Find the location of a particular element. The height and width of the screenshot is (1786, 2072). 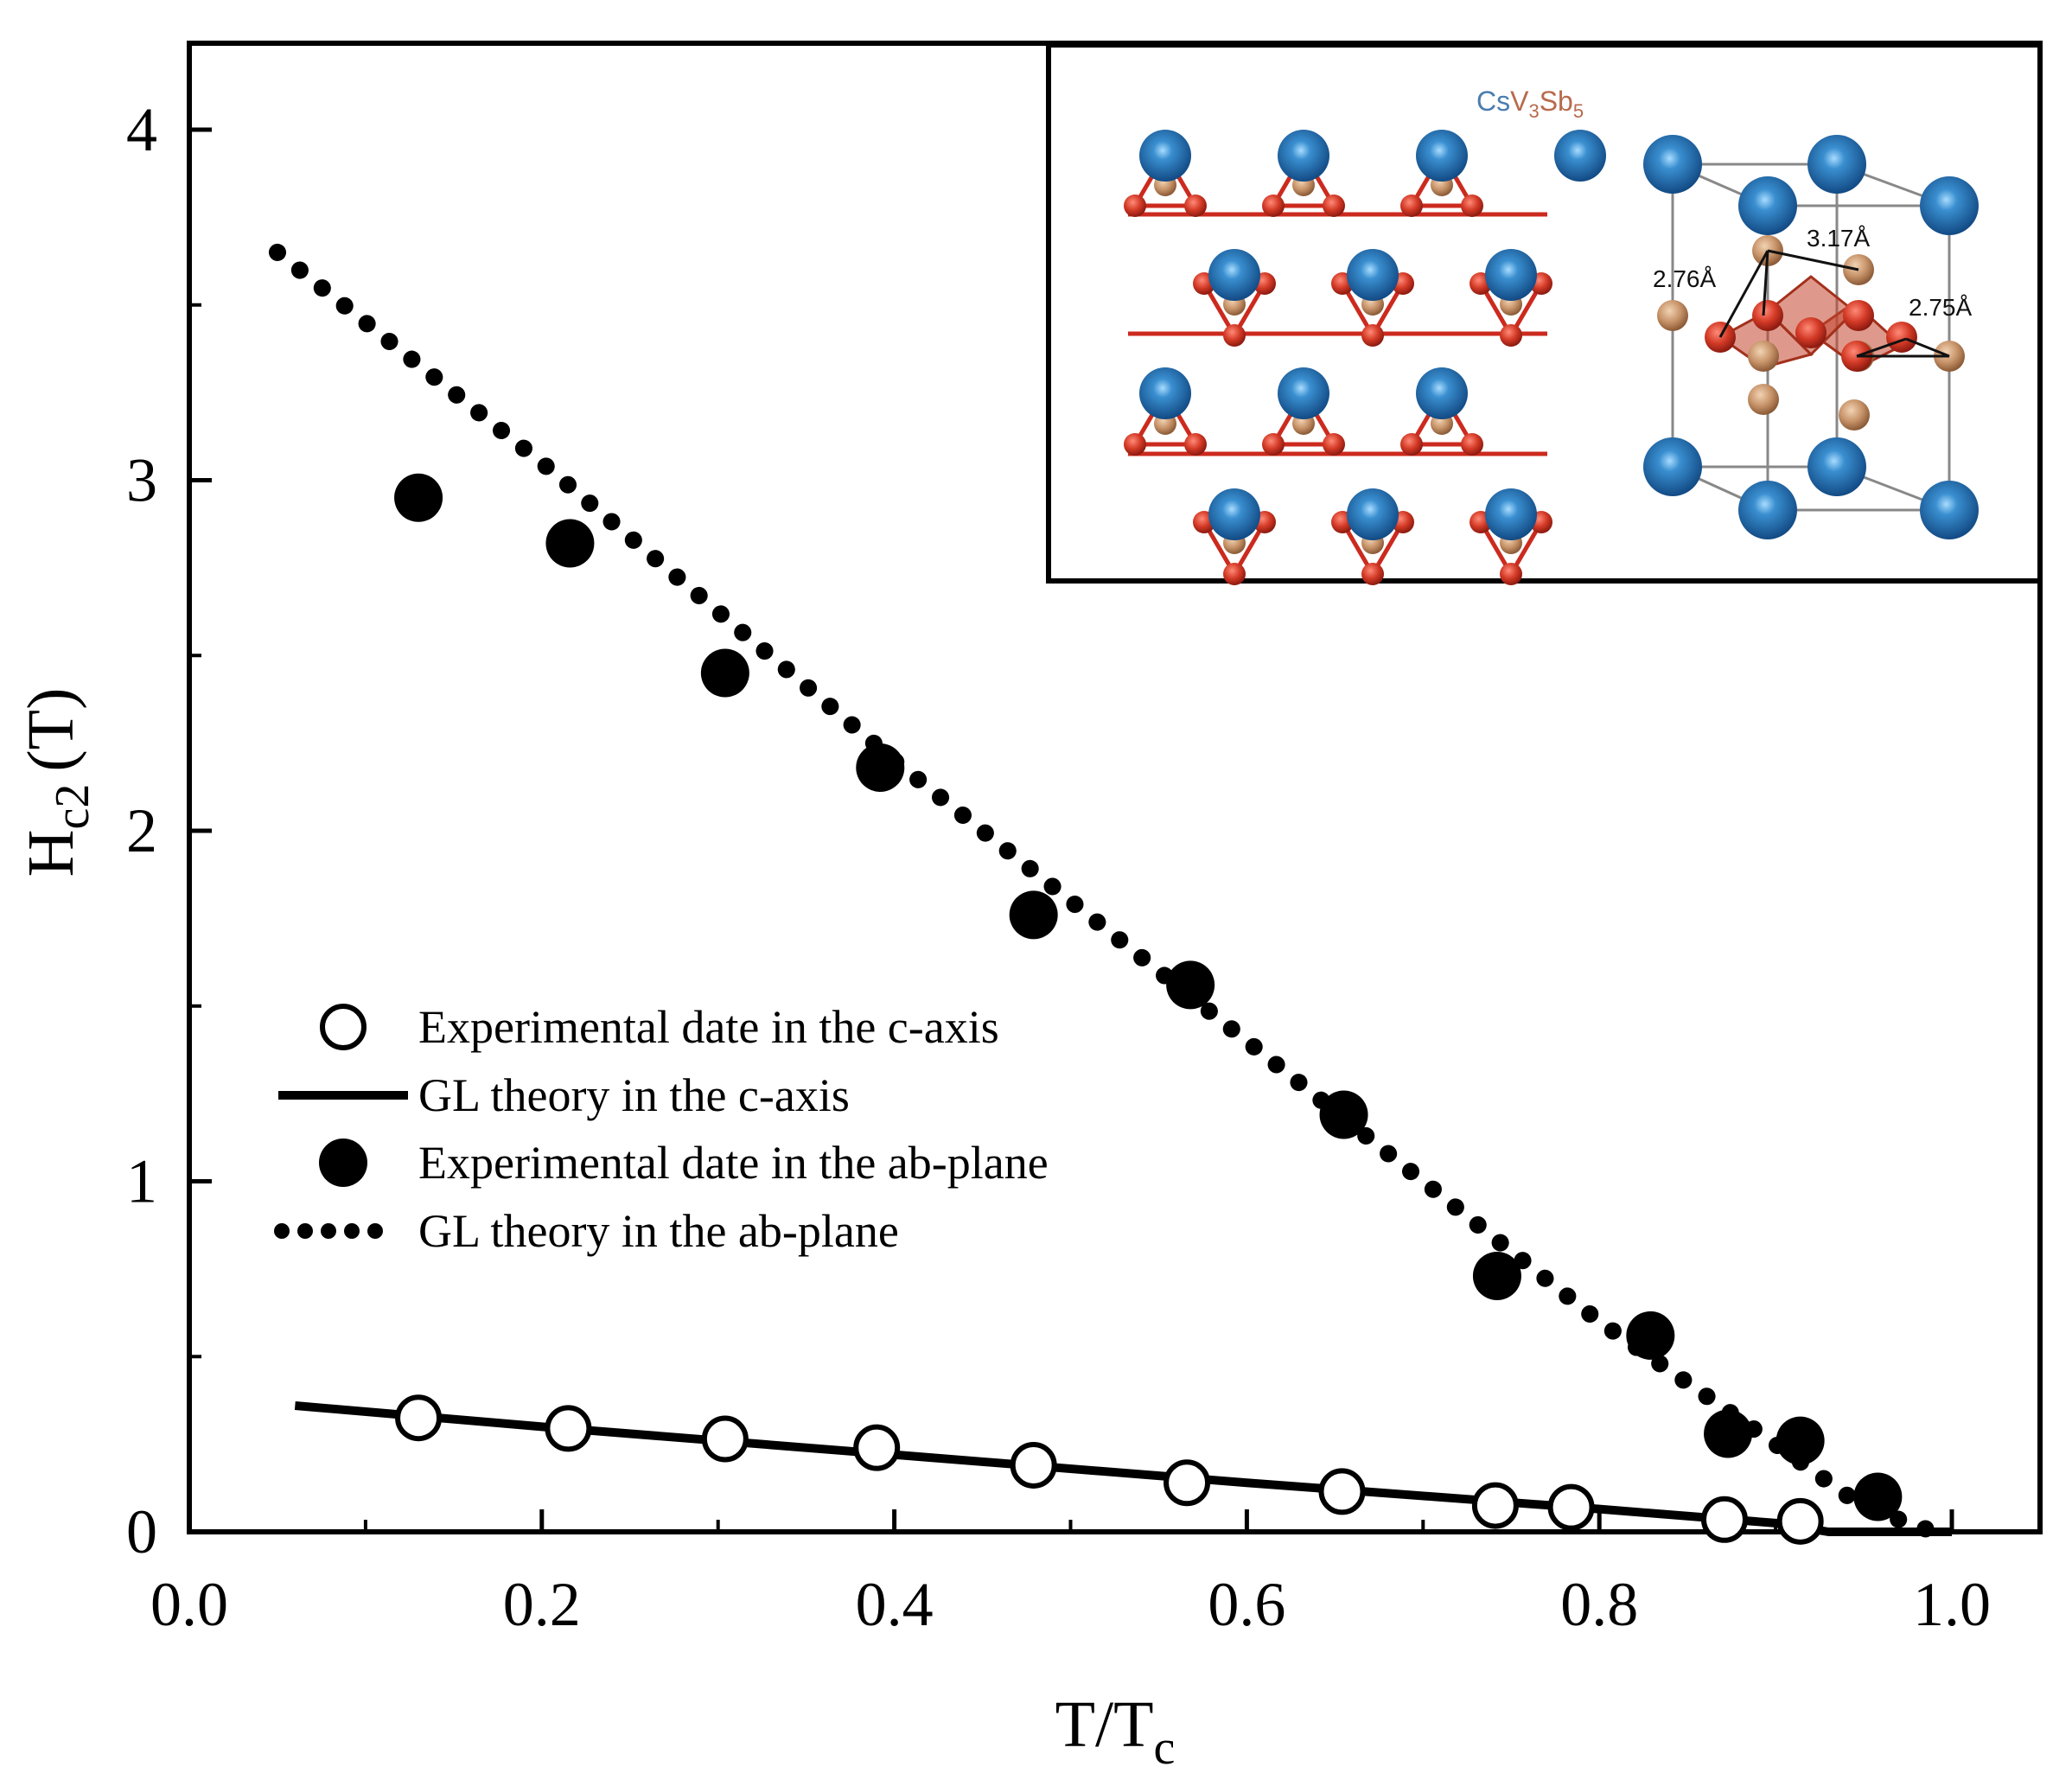

y-tick-label: 1 is located at coordinates (141, 1181).